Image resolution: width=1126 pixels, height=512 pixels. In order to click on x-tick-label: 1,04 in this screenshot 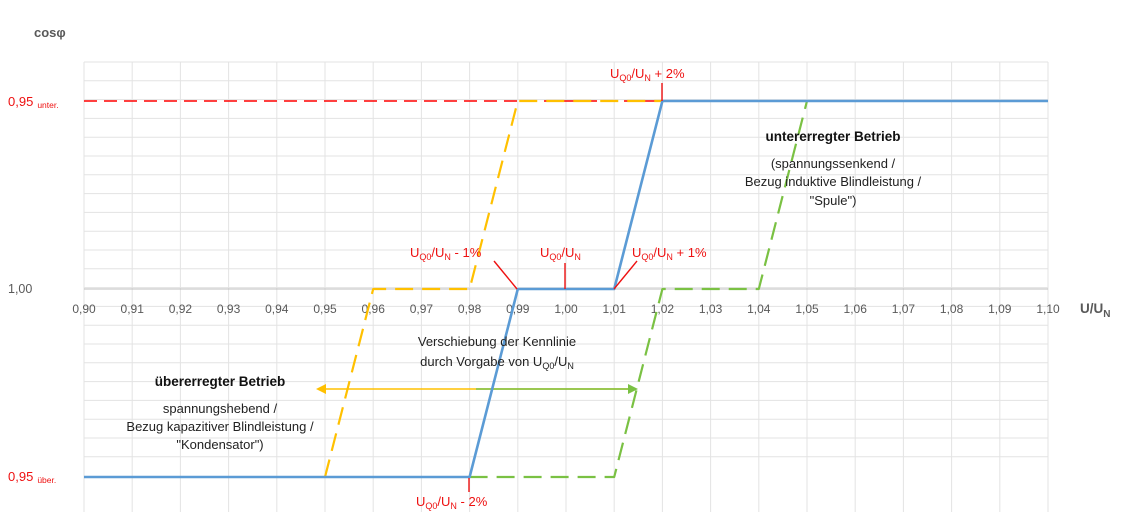, I will do `click(759, 309)`.